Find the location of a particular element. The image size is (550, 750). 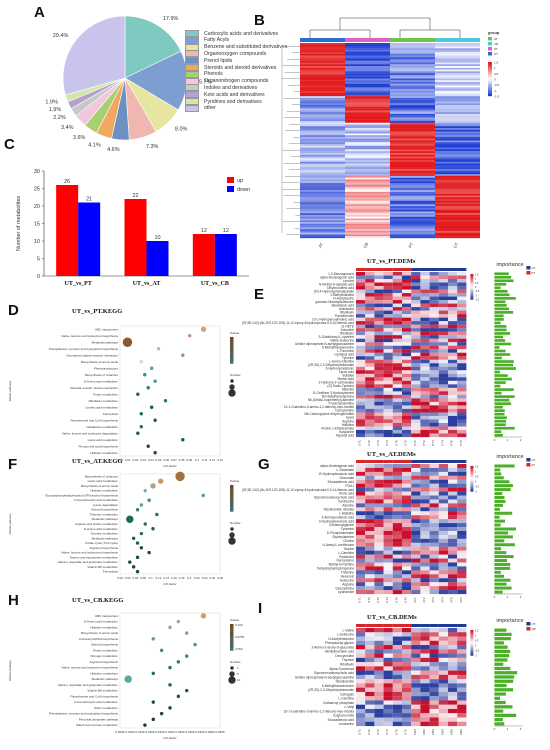

y-tick-label: 5 is located at coordinates (38, 260).